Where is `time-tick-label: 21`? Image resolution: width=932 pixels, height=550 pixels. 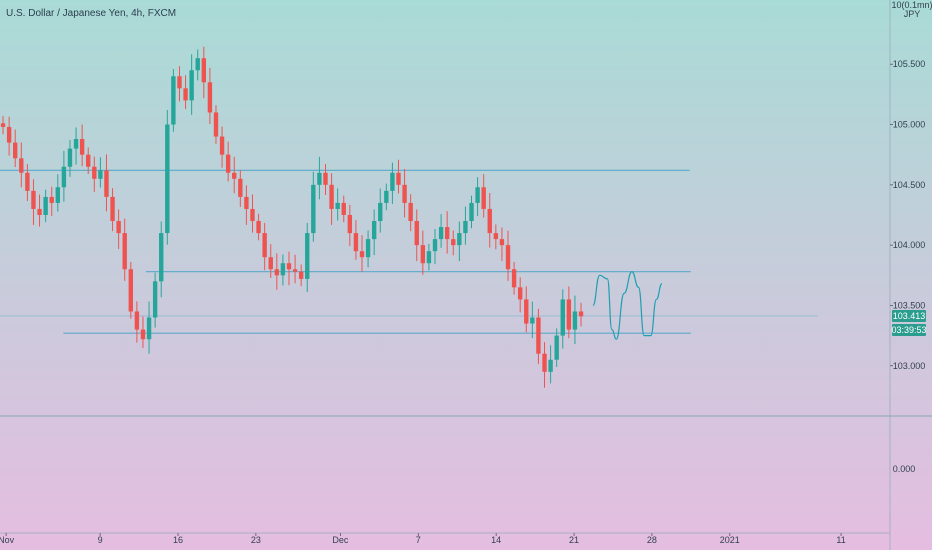
time-tick-label: 21 is located at coordinates (574, 540).